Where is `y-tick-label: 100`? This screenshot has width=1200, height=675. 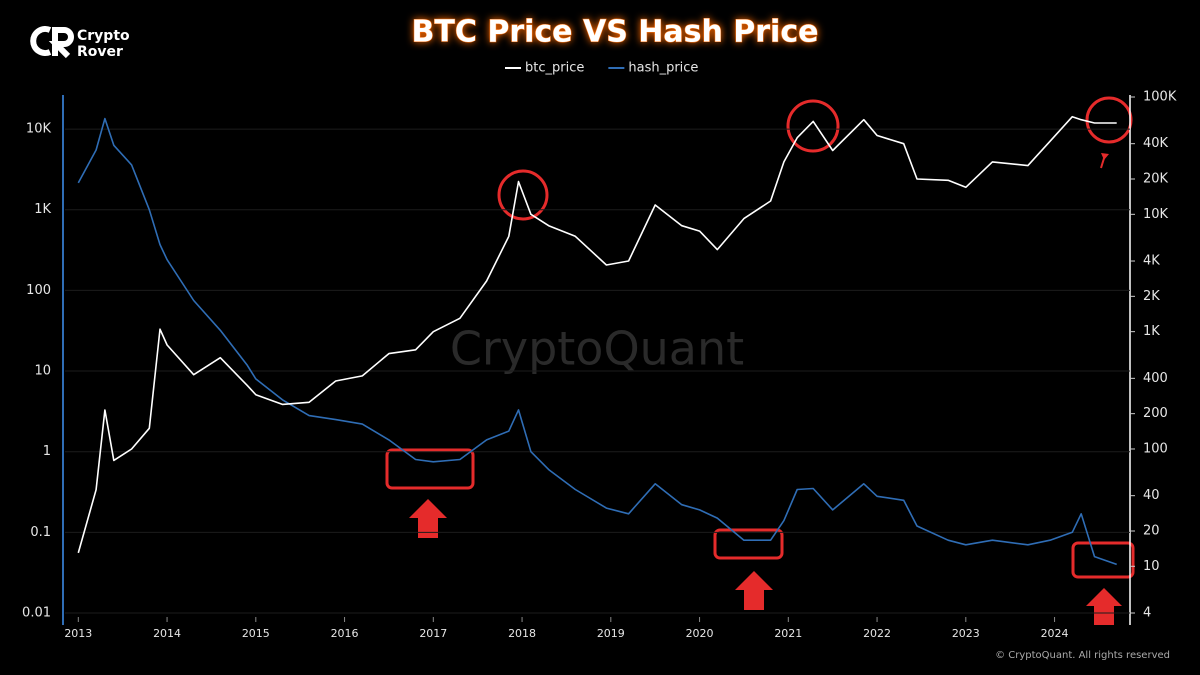 y-tick-label: 100 is located at coordinates (38, 290).